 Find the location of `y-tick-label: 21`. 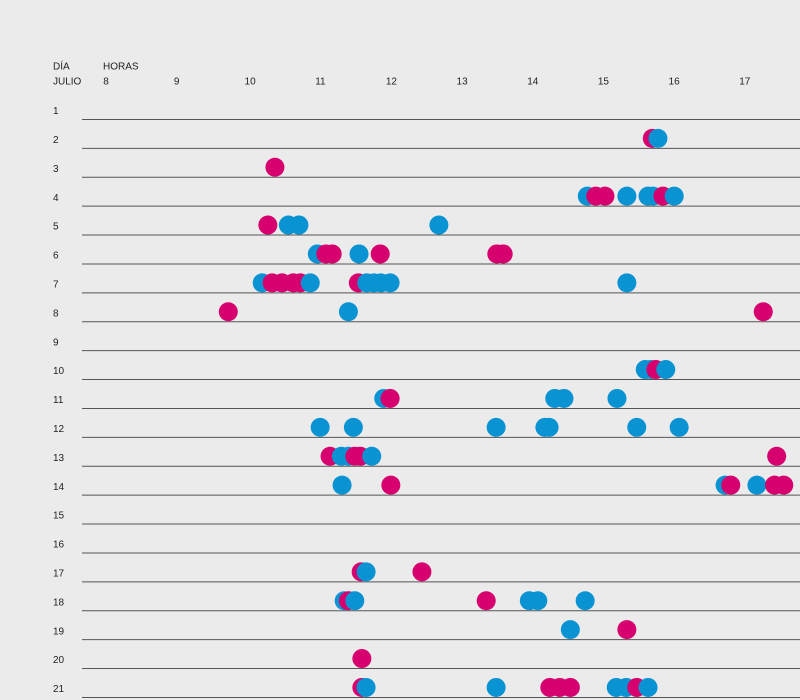

y-tick-label: 21 is located at coordinates (59, 689).